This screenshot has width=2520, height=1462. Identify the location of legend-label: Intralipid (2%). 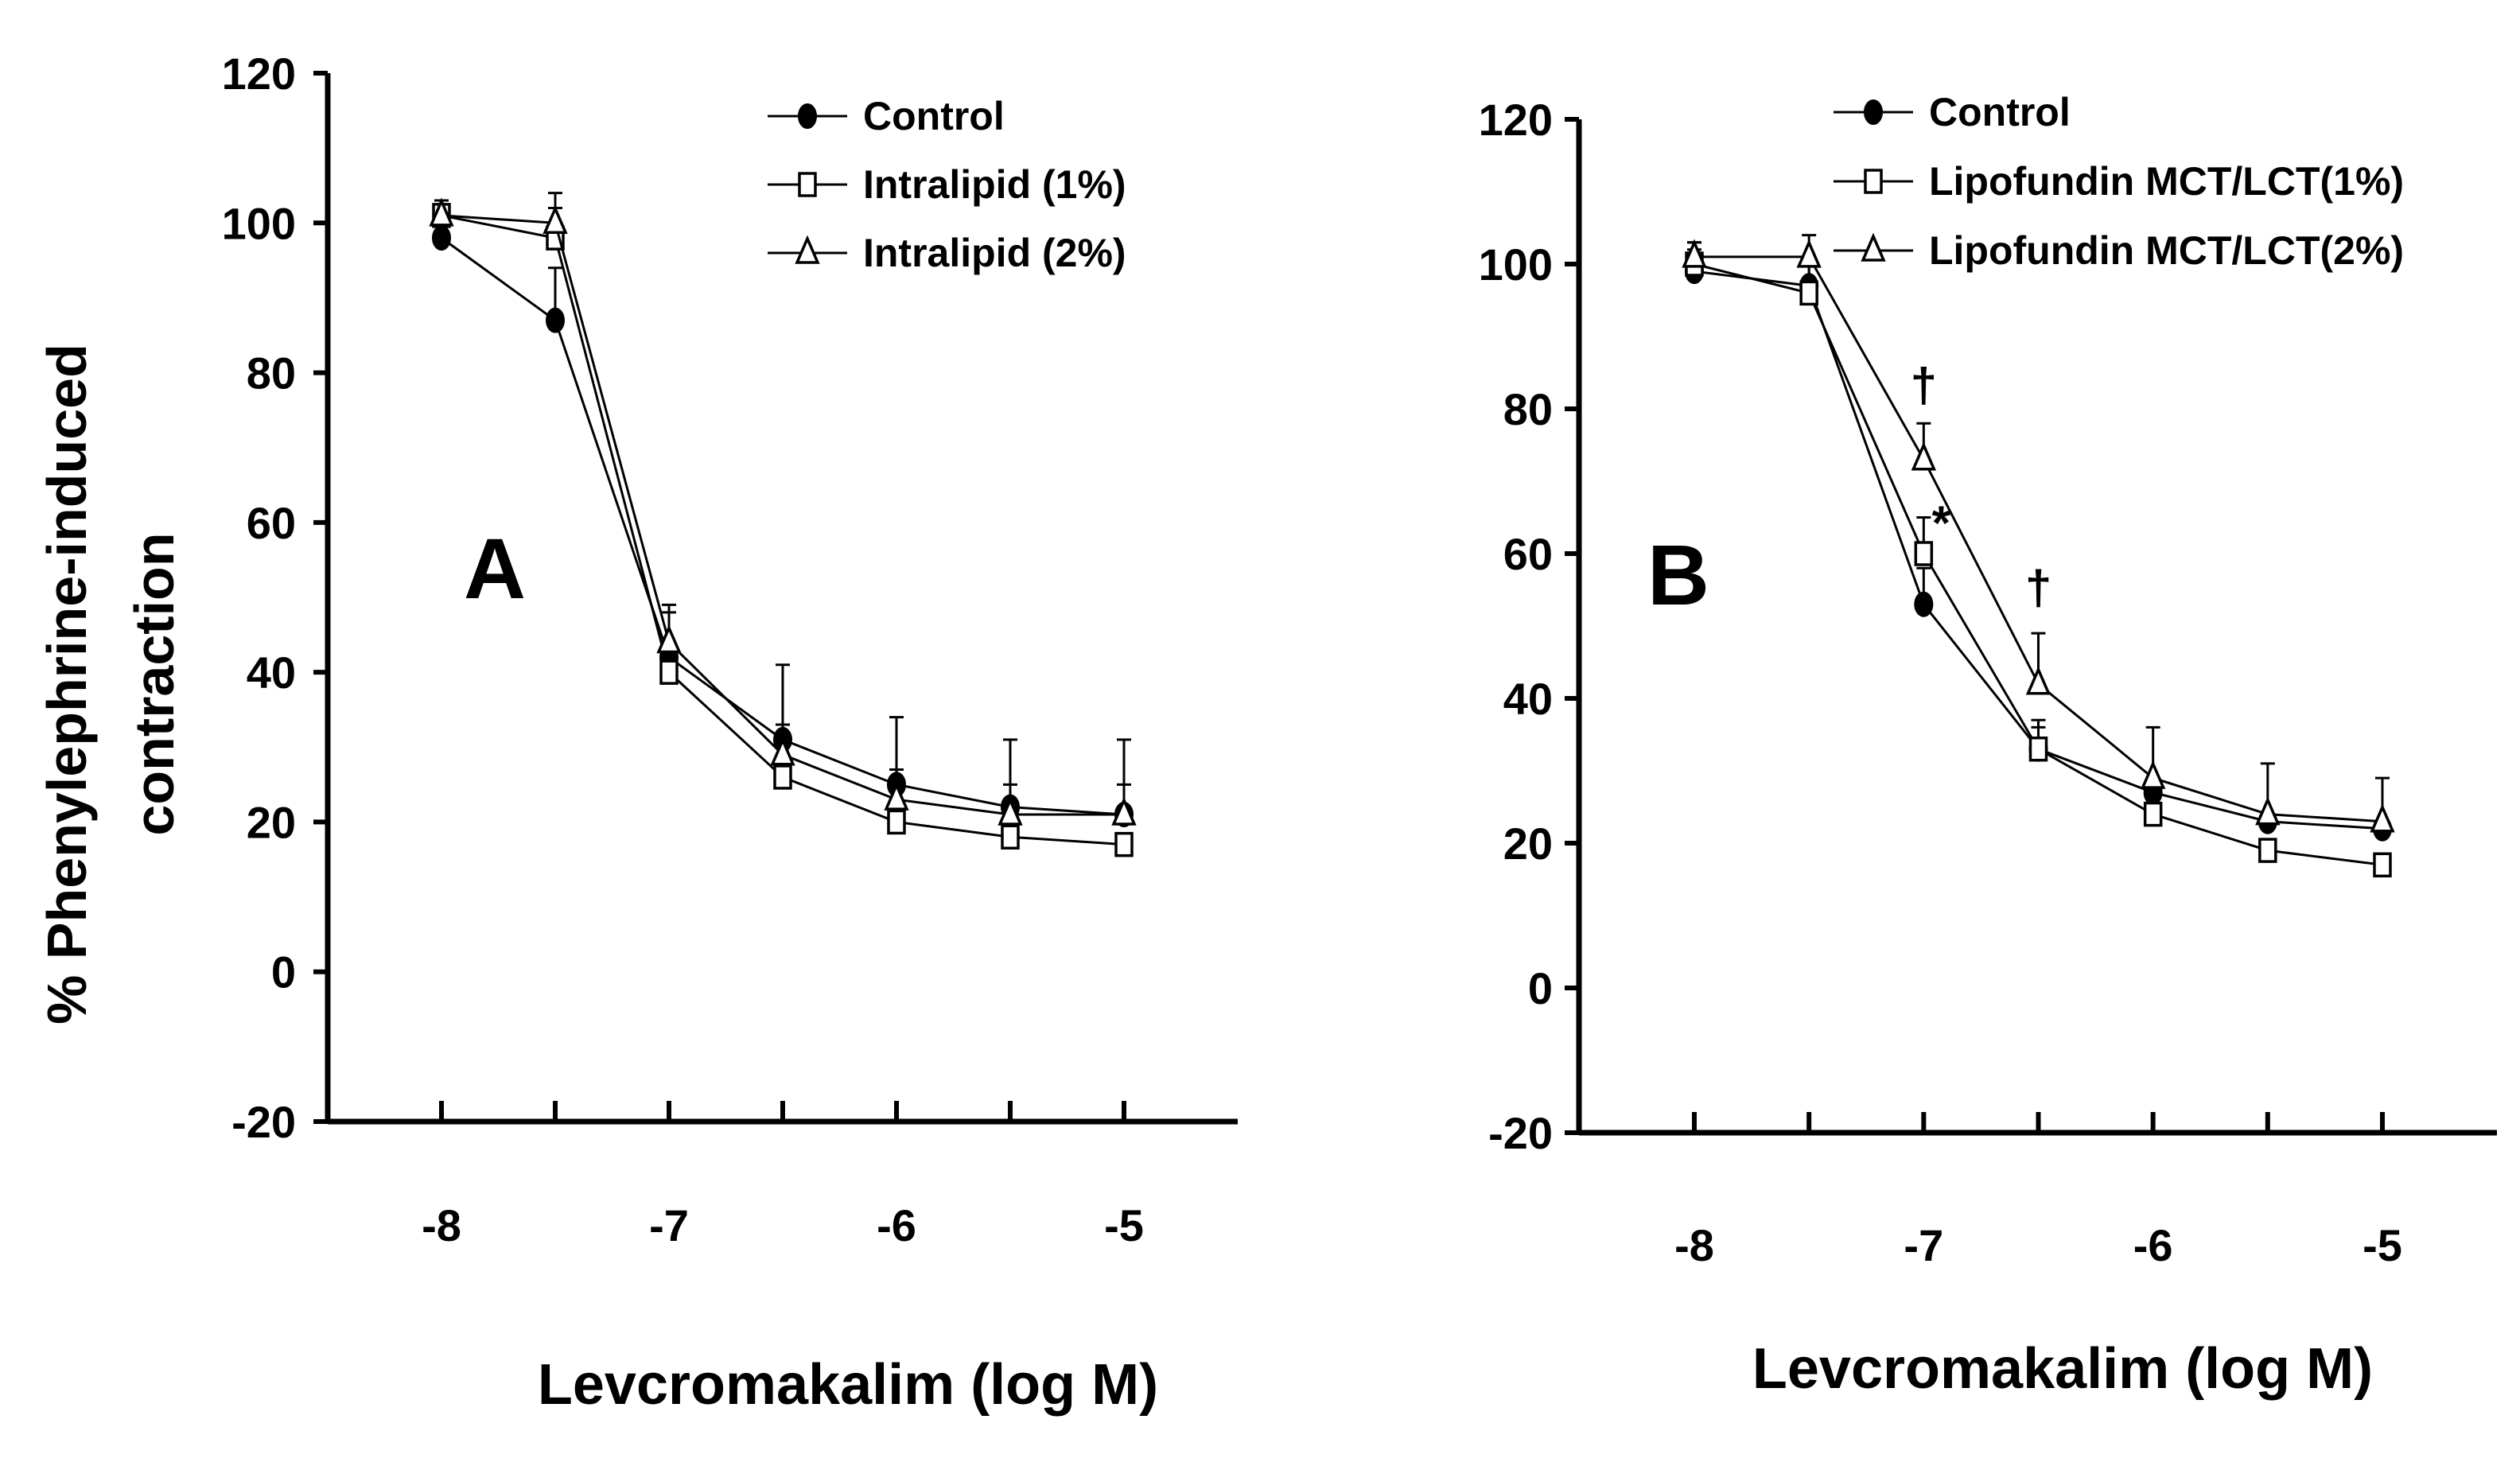
(994, 253).